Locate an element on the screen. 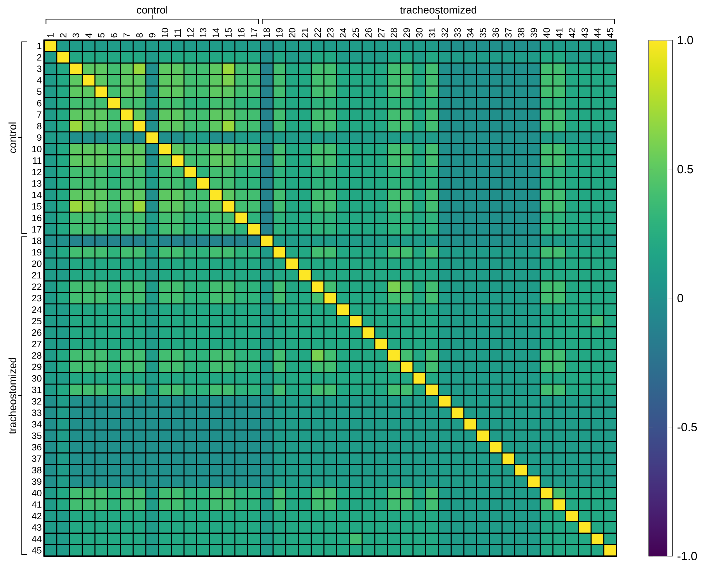 Image resolution: width=702 pixels, height=565 pixels. x-tick-label: 4 is located at coordinates (89, 35).